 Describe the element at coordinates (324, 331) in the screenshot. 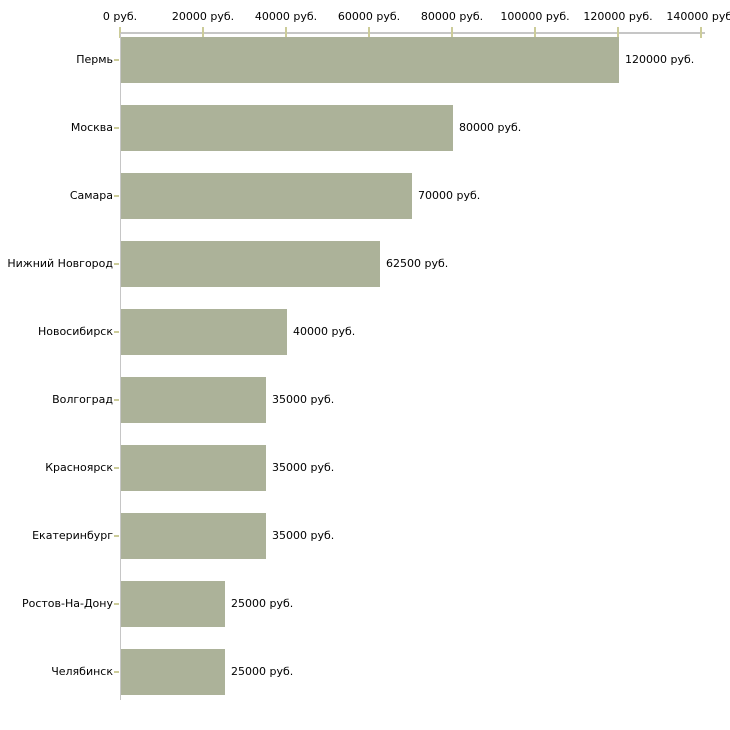

I see `value-label: 40000 руб.` at that location.